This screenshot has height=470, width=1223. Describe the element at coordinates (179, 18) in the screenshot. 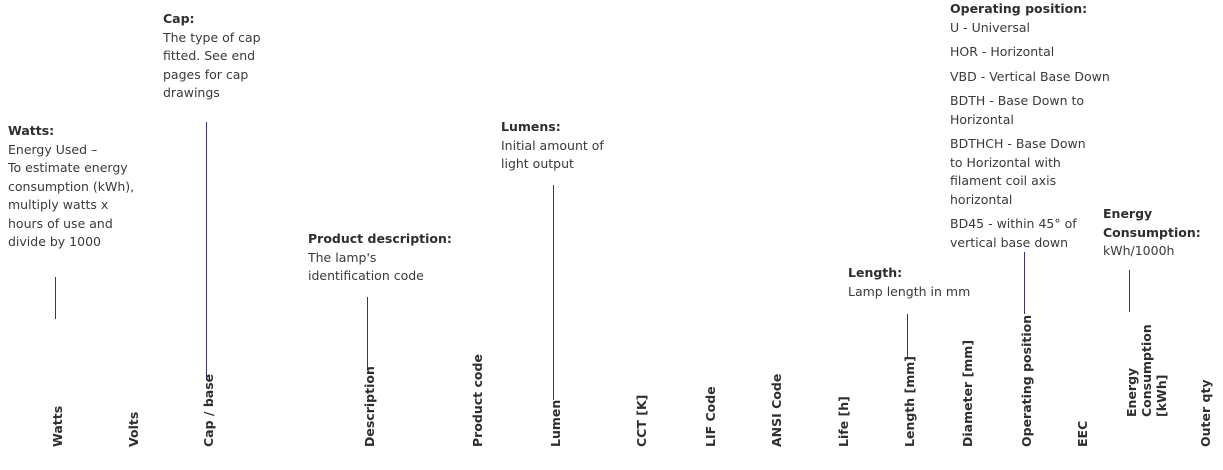

I see `callout-title: Cap:` at that location.